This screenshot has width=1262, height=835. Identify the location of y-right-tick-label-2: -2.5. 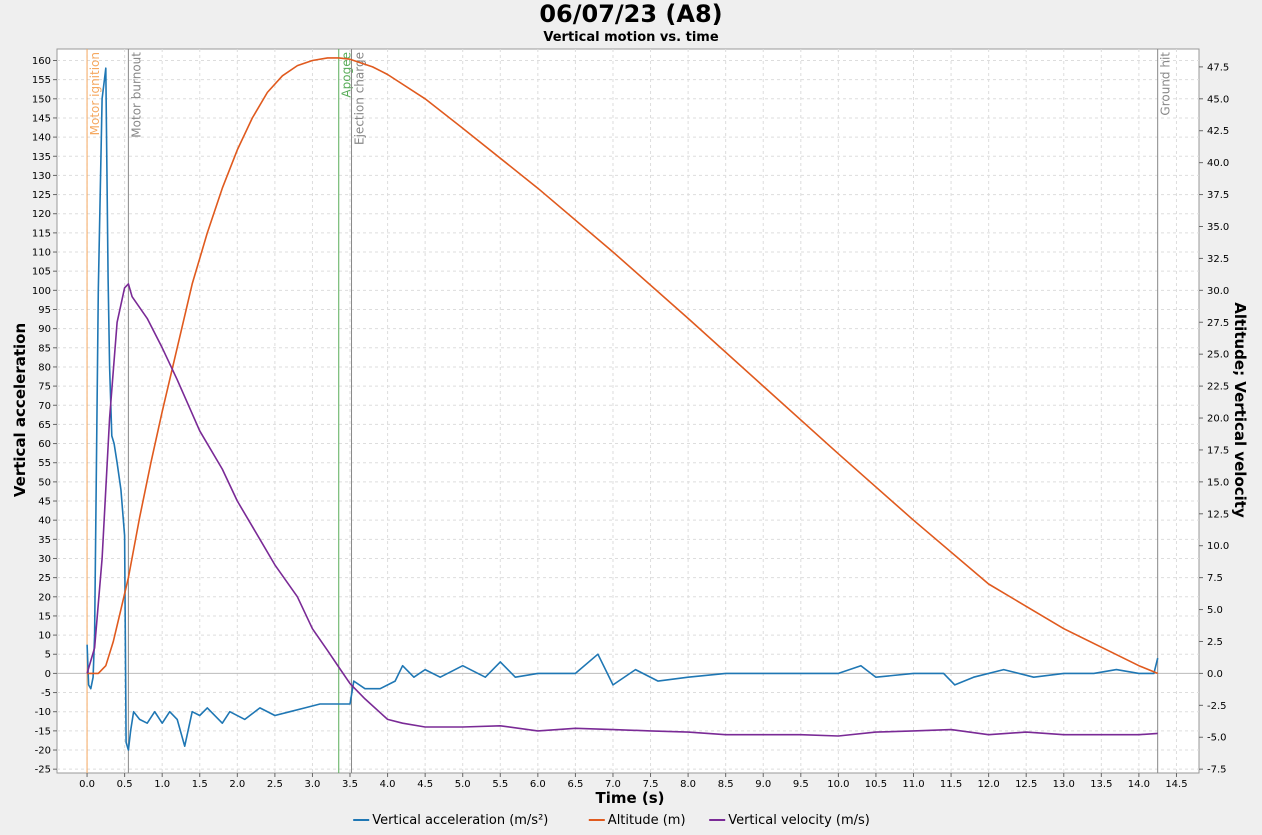
(1217, 706).